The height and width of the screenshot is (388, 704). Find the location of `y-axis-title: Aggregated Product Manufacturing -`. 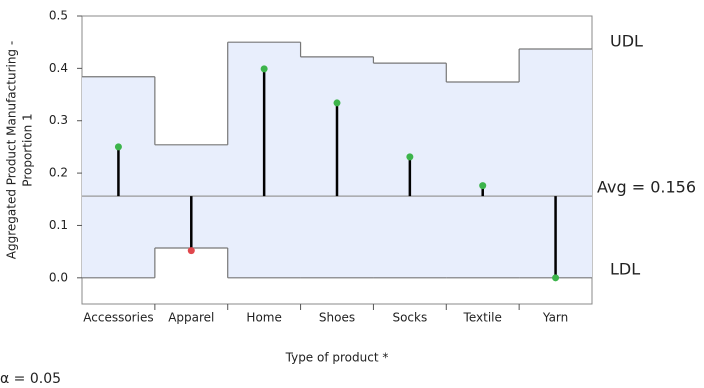

y-axis-title: Aggregated Product Manufacturing - is located at coordinates (12, 150).